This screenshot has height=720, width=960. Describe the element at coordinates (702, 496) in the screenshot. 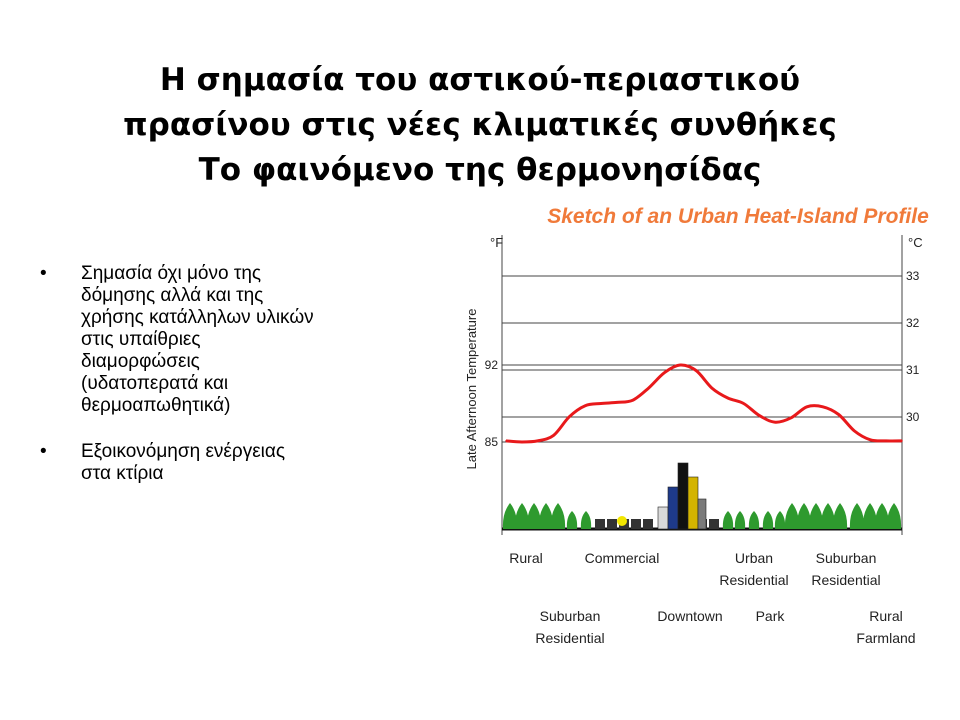

I see `city-skyline-illustration` at that location.